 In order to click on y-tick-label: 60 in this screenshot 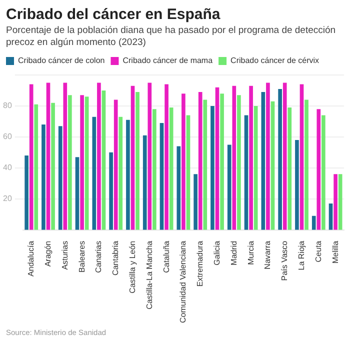, I will do `click(7, 136)`.